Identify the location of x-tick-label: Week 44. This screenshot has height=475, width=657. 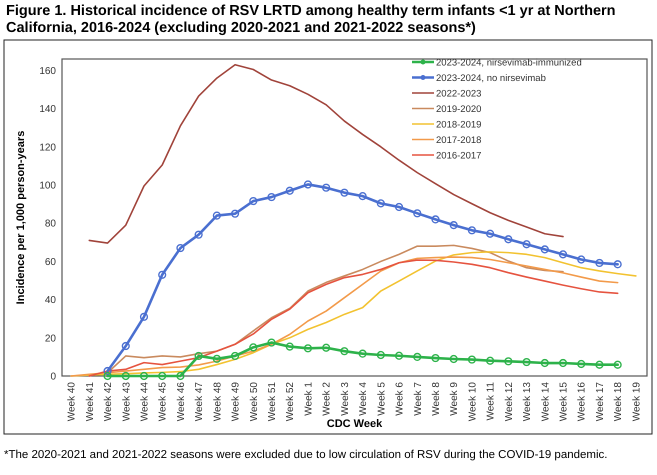
(144, 402).